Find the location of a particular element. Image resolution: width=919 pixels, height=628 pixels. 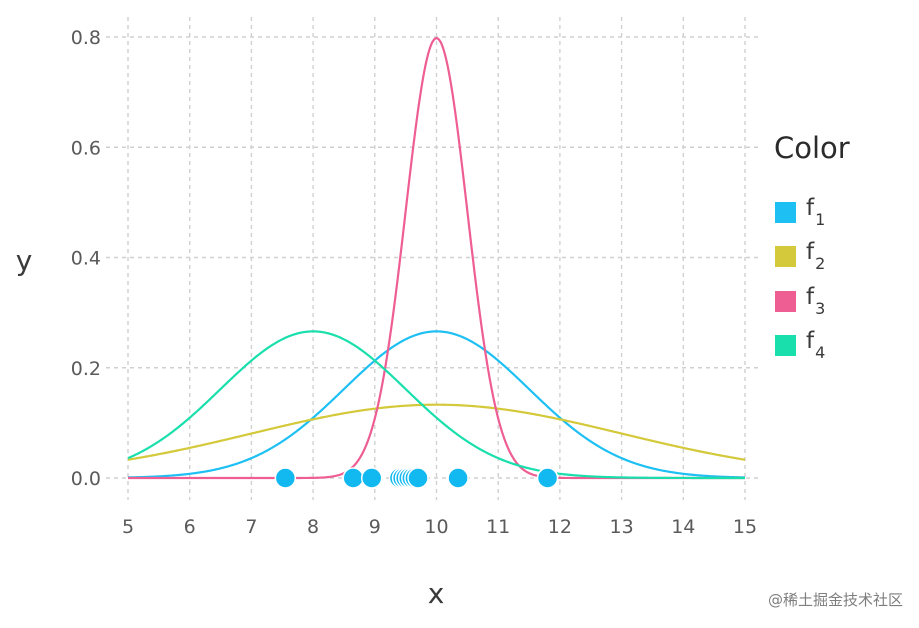

x-tick-label-14: 14 is located at coordinates (683, 527).